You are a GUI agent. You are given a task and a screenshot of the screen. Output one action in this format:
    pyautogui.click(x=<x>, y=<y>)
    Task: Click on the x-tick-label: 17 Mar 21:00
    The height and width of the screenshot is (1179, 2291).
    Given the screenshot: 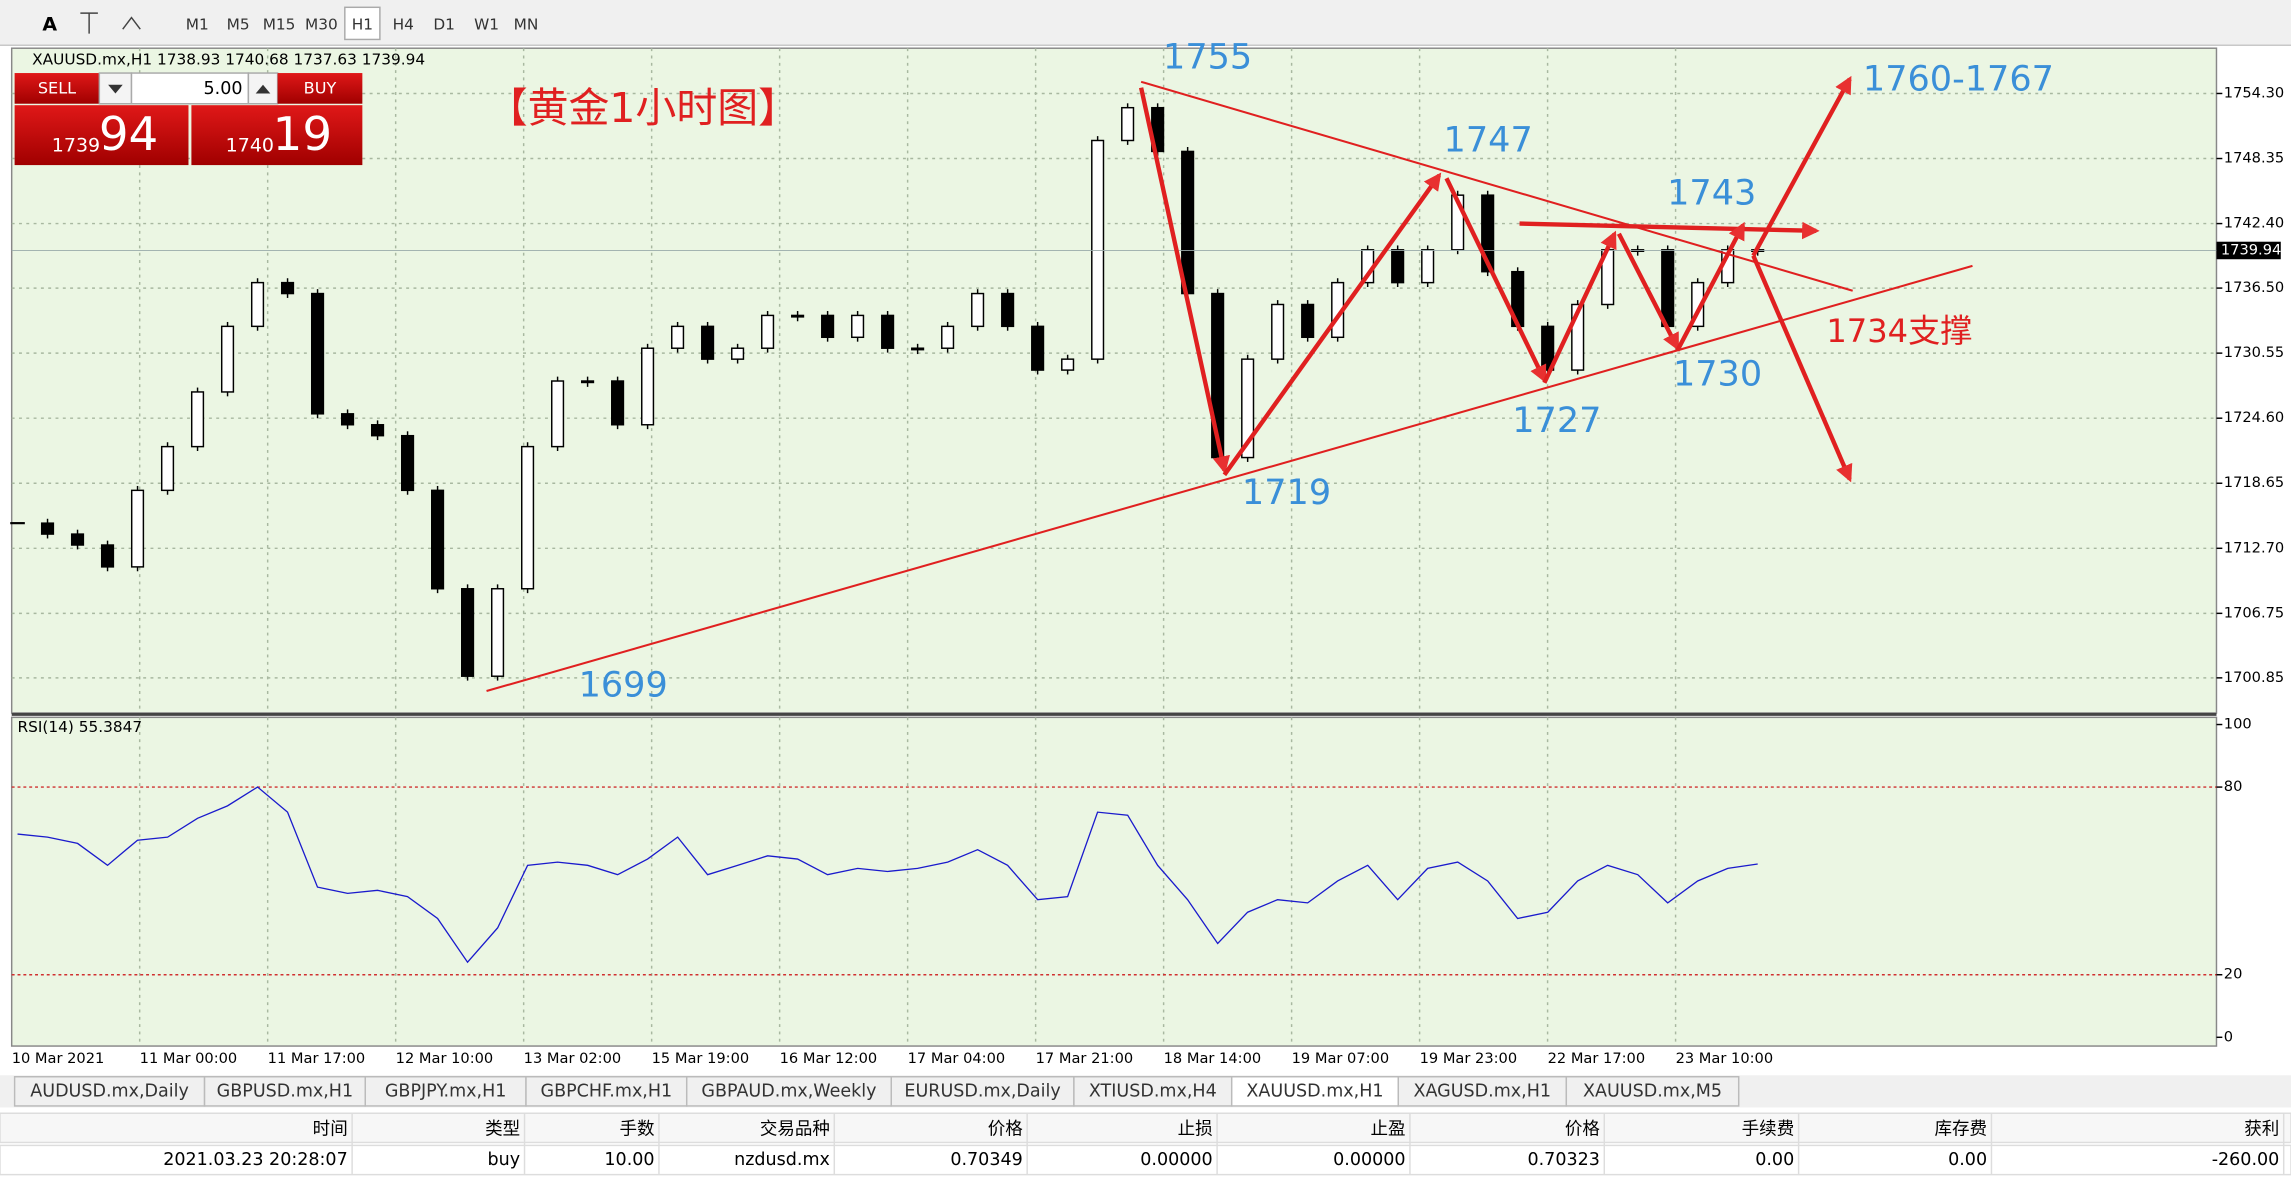 What is the action you would take?
    pyautogui.click(x=1085, y=1058)
    